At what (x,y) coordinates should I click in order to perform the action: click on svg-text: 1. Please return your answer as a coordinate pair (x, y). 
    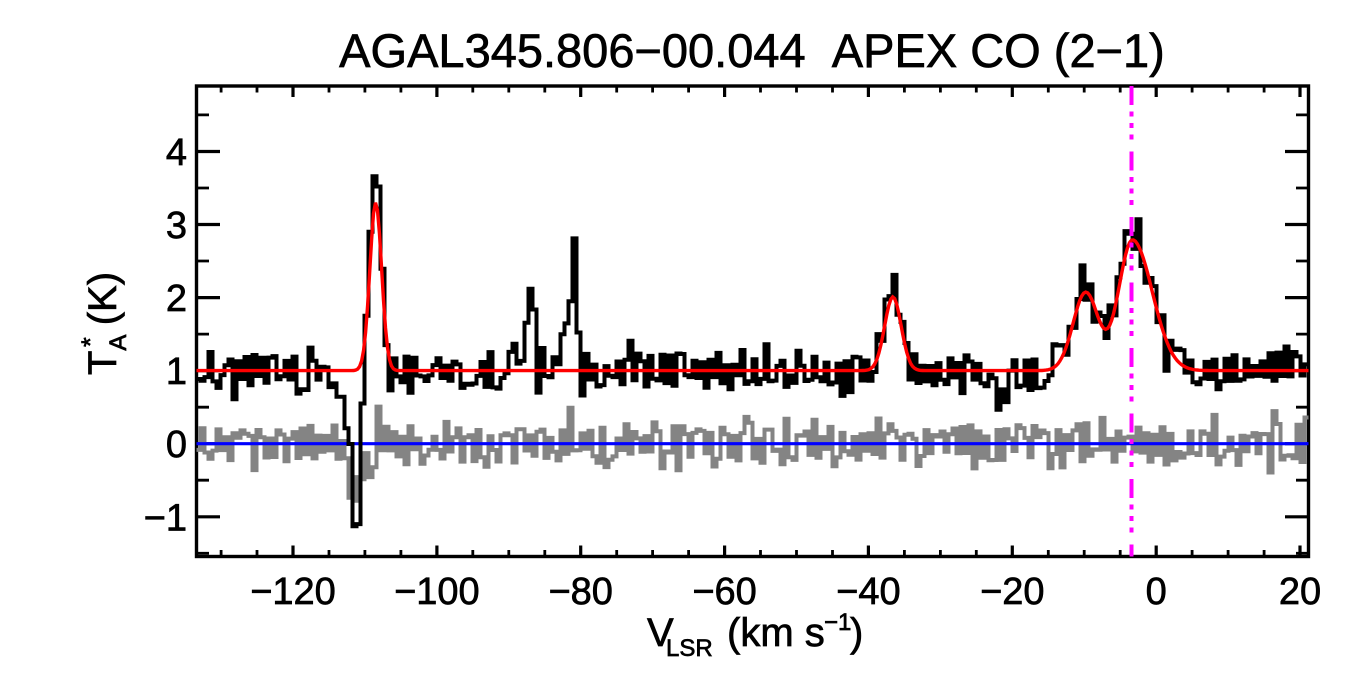
    Looking at the image, I should click on (176, 372).